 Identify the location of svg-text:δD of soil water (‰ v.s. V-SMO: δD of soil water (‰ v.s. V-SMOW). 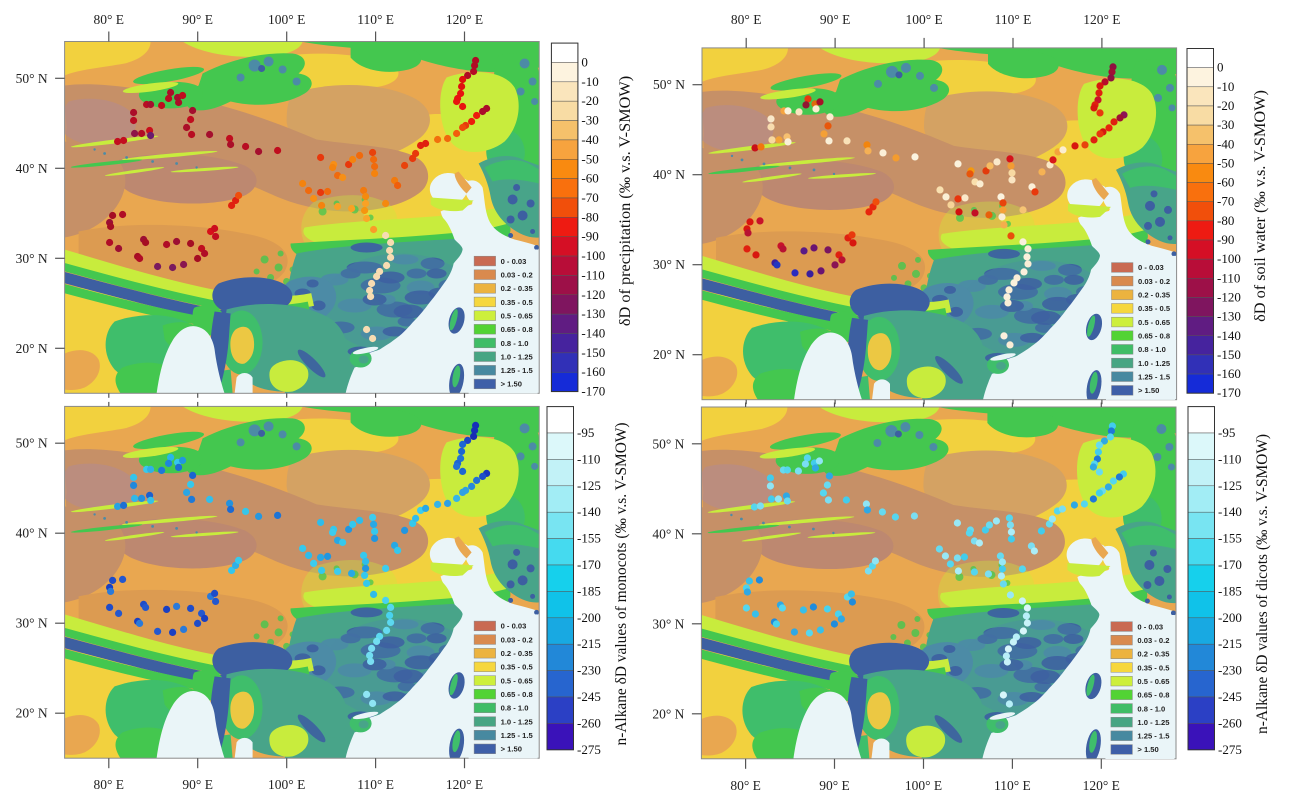
(1259, 206).